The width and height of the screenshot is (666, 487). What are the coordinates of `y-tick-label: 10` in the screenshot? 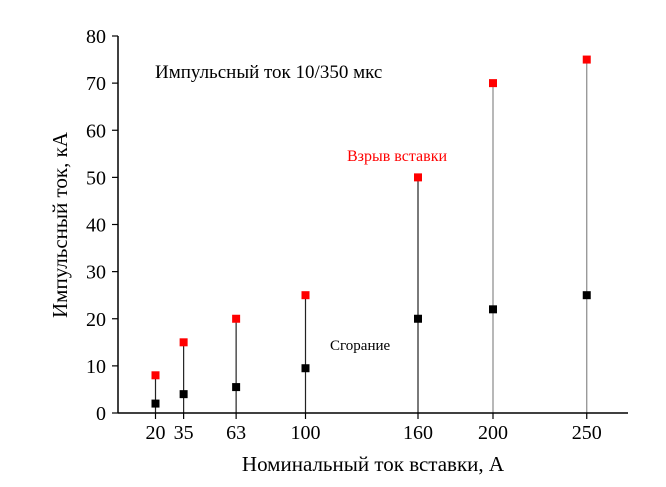 It's located at (96, 367).